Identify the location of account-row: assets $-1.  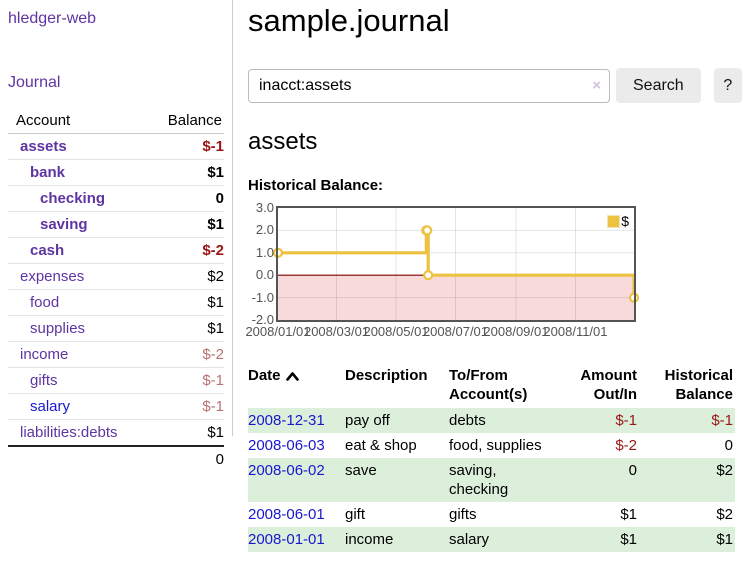
(116, 147).